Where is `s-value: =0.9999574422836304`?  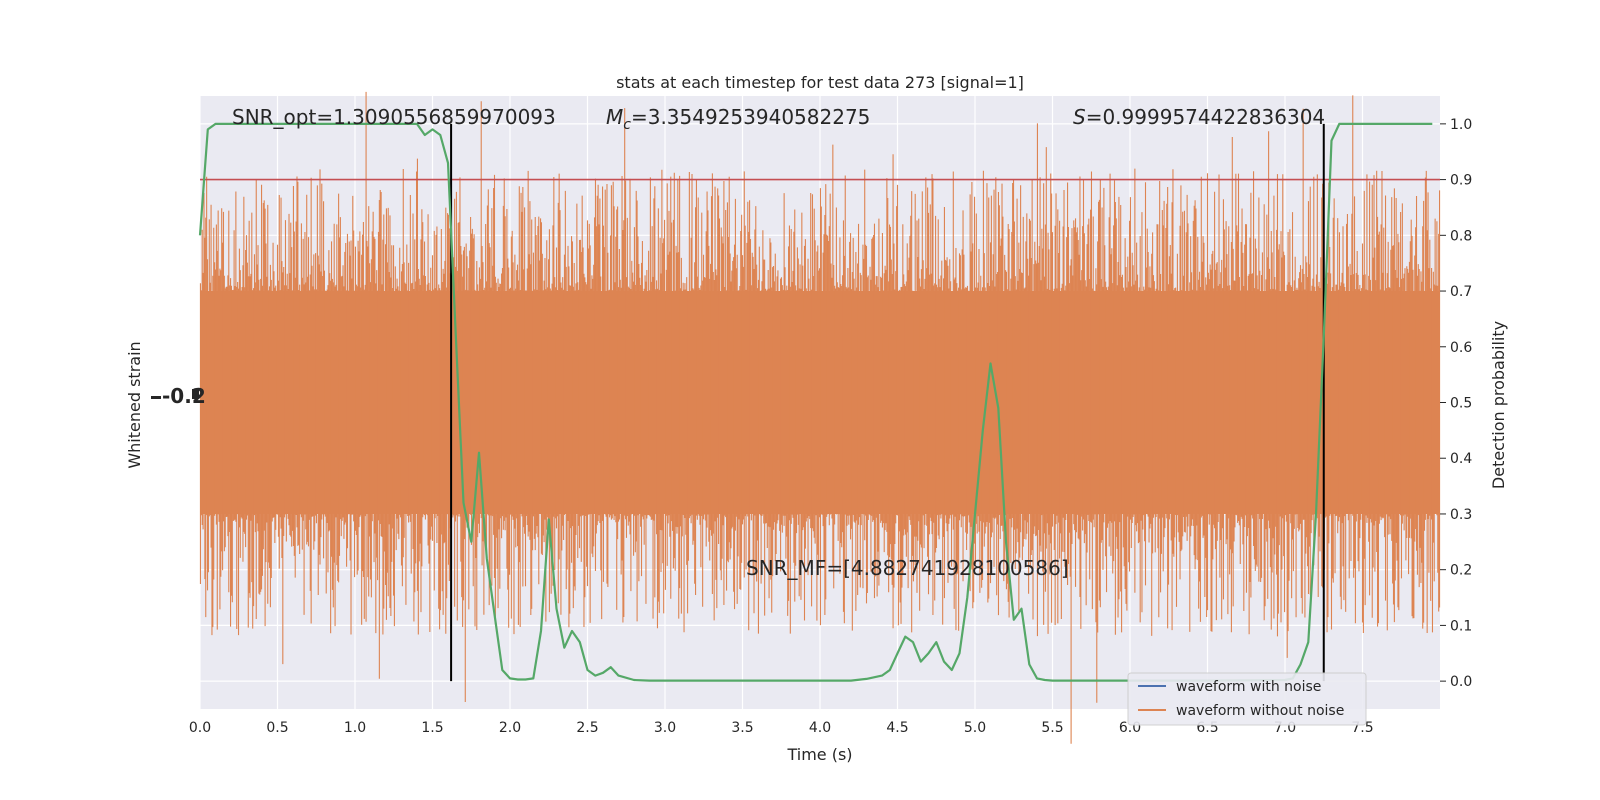 s-value: =0.9999574422836304 is located at coordinates (1205, 117).